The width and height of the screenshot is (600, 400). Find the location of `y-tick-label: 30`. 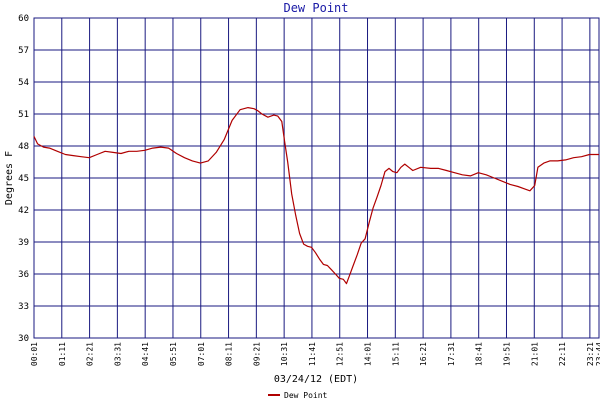

y-tick-label: 30 is located at coordinates (23, 339).